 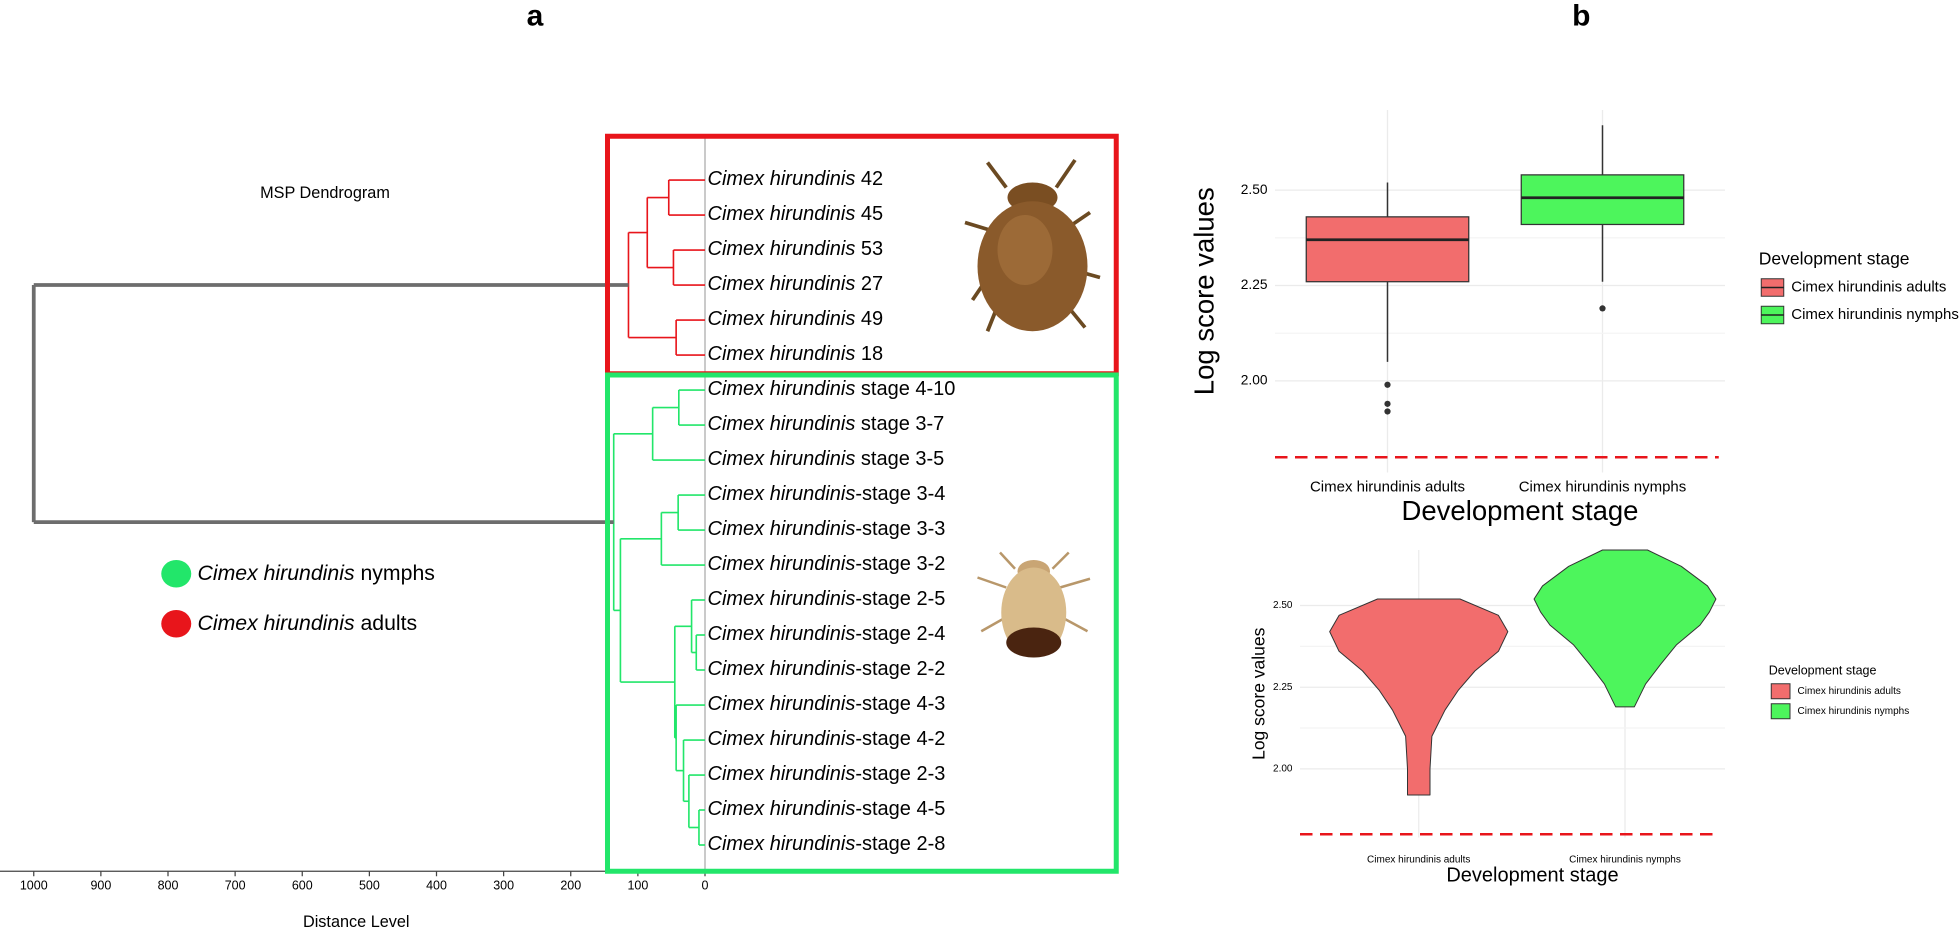 I want to click on label-suffix: nymphs, so click(x=395, y=572).